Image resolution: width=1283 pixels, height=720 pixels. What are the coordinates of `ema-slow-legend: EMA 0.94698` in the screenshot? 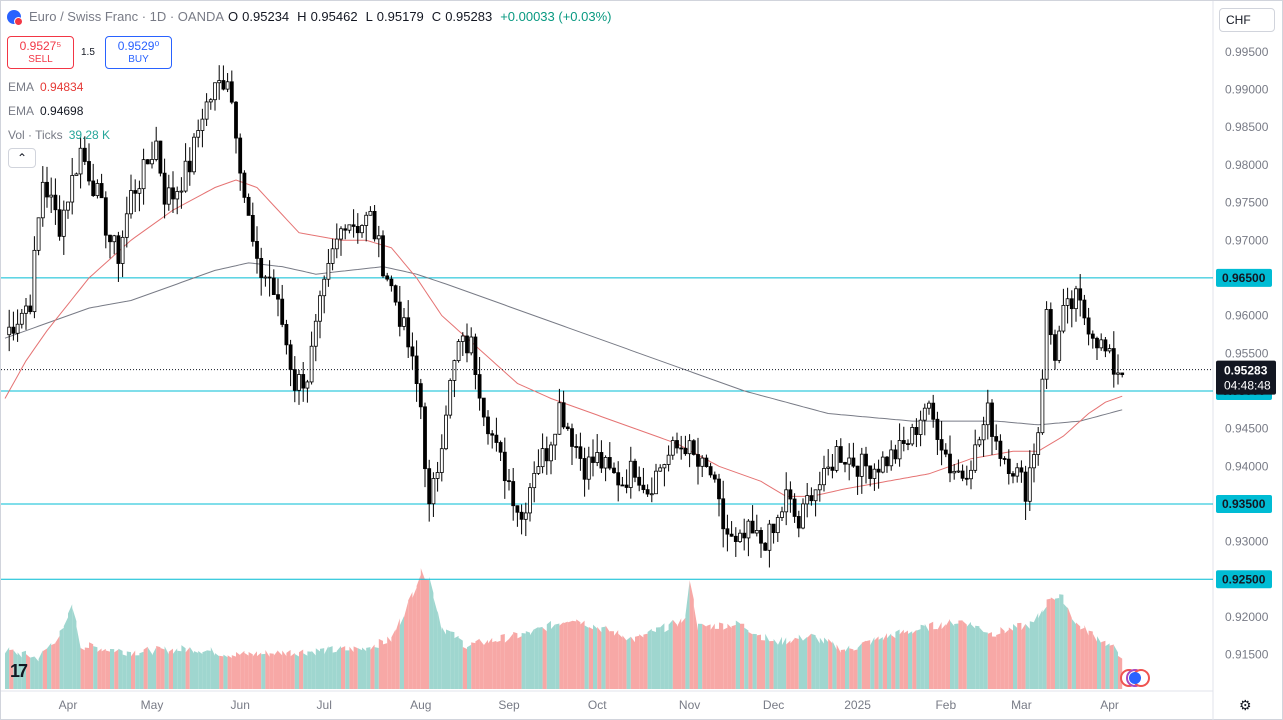 It's located at (45, 111).